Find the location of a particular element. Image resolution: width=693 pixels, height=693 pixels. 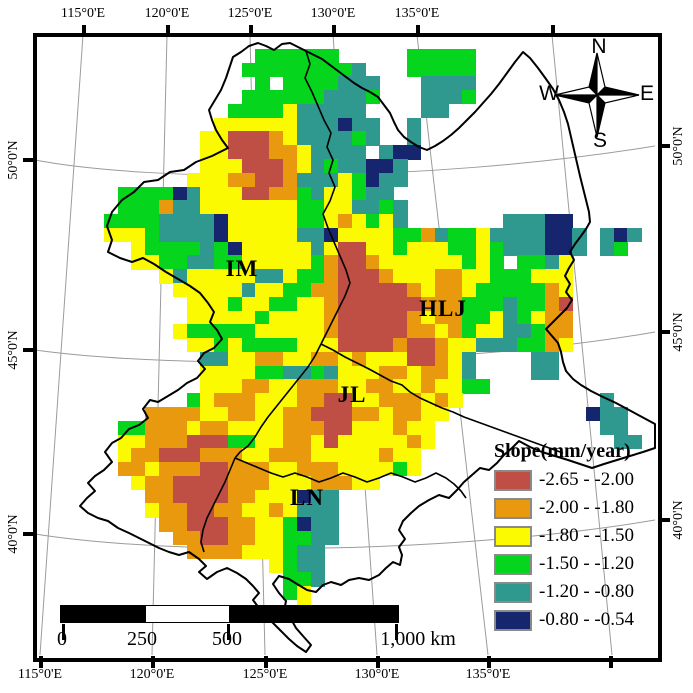

scale-bar-segment is located at coordinates (103, 614).